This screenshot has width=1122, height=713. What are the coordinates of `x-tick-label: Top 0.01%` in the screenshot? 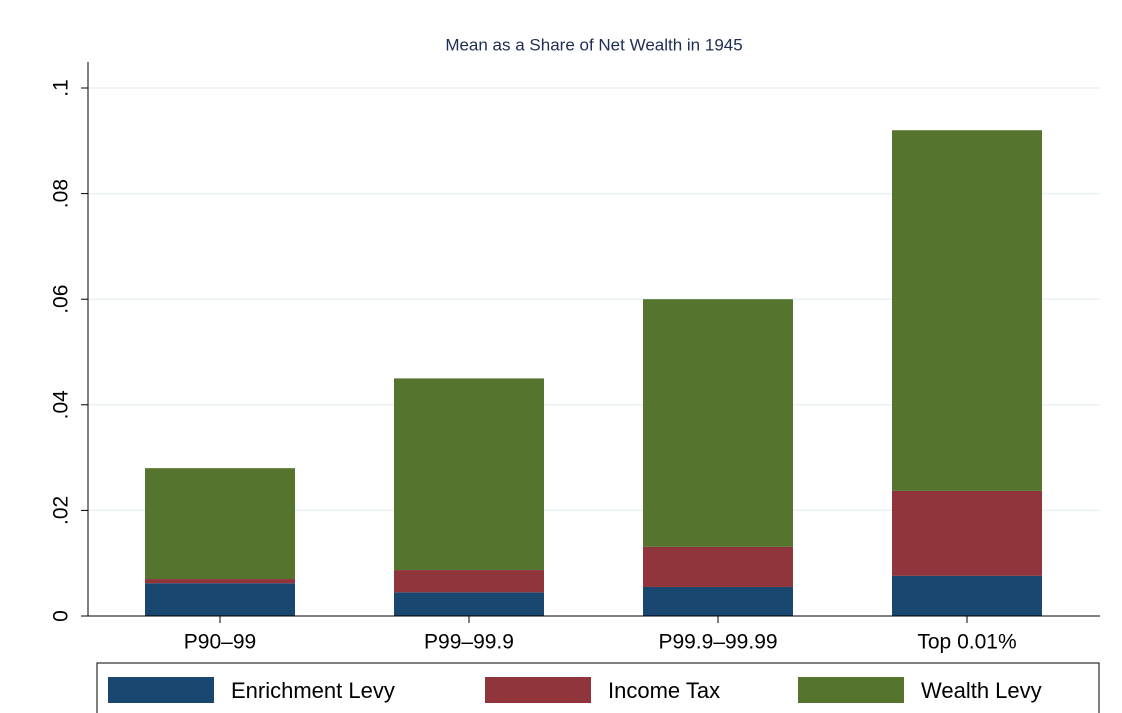 It's located at (966, 642).